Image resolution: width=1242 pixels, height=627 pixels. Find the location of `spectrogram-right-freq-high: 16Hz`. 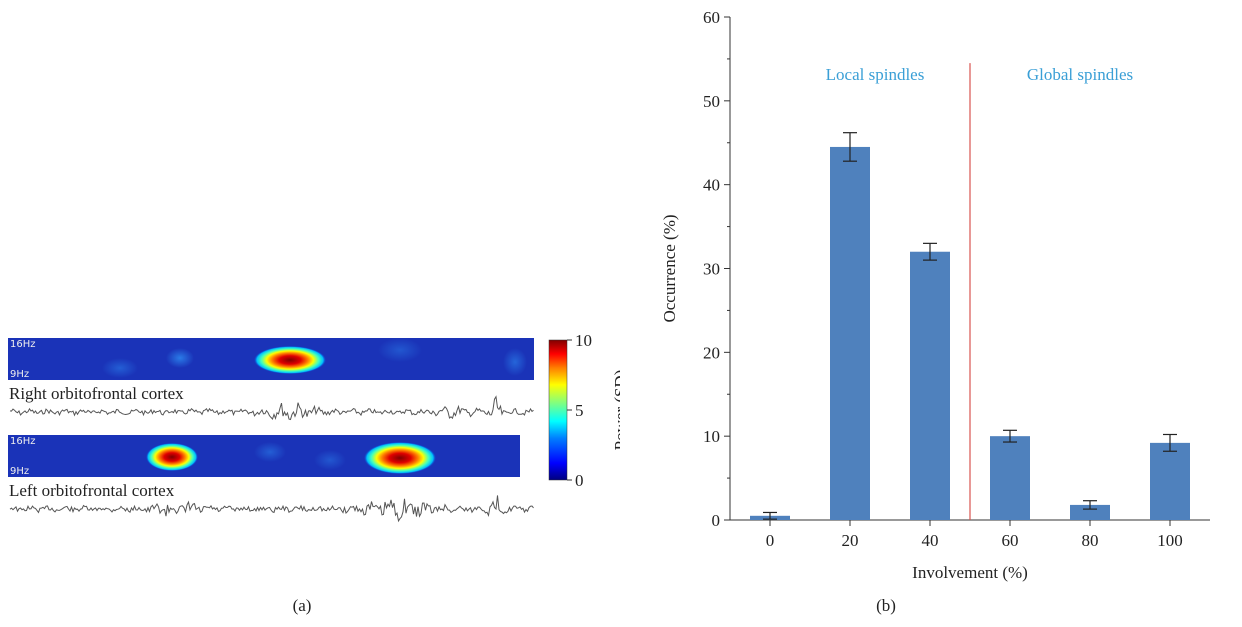

spectrogram-right-freq-high: 16Hz is located at coordinates (23, 344).